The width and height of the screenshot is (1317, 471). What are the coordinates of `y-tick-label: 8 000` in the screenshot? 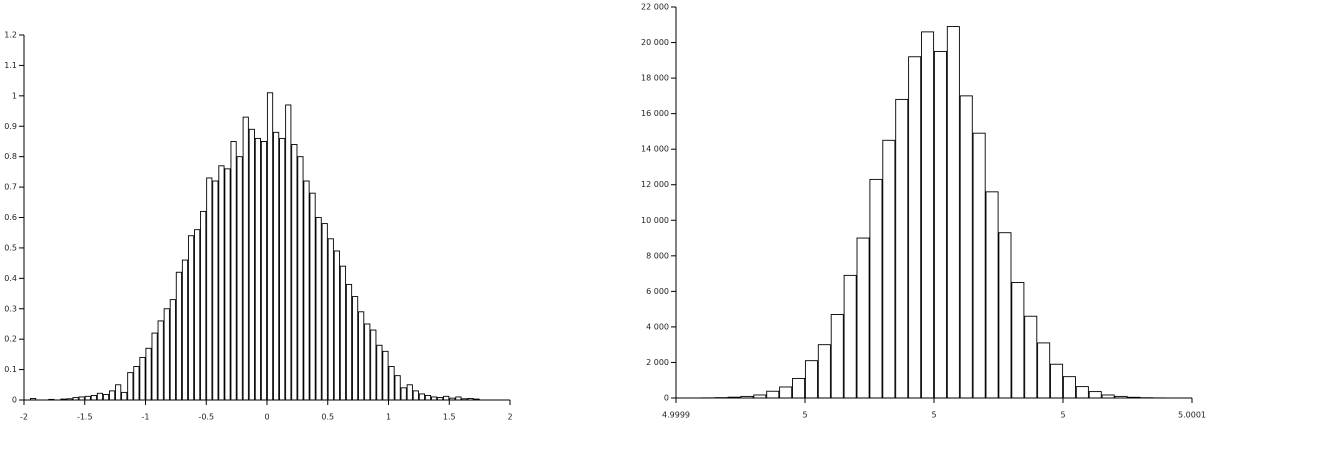 It's located at (657, 255).